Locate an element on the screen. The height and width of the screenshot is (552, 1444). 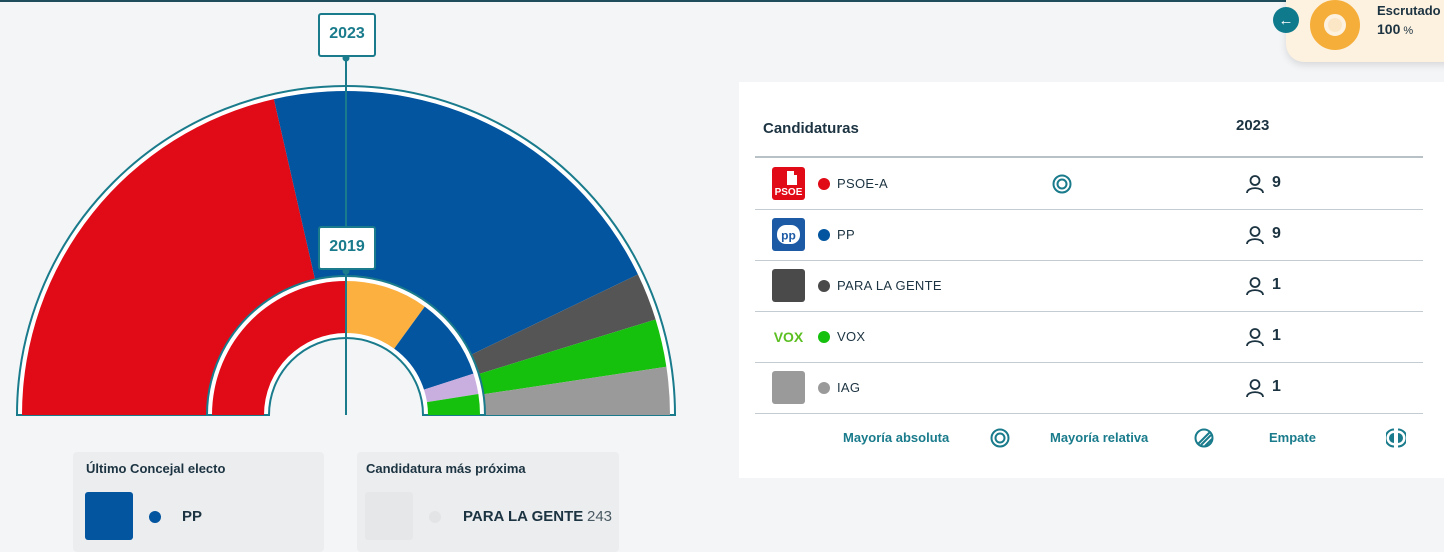
top-border is located at coordinates (722, 1).